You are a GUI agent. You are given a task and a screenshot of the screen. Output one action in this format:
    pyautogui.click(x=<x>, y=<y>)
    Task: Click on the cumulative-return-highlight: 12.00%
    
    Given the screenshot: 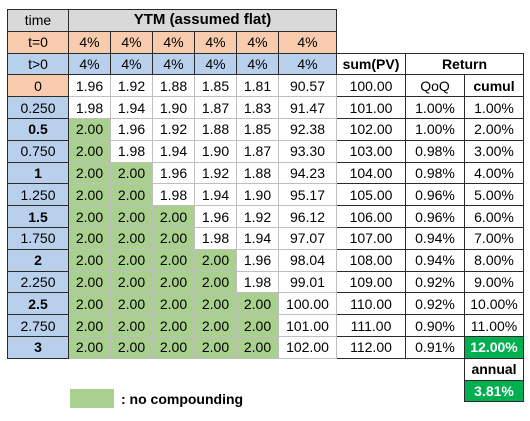 What is the action you would take?
    pyautogui.click(x=494, y=347)
    